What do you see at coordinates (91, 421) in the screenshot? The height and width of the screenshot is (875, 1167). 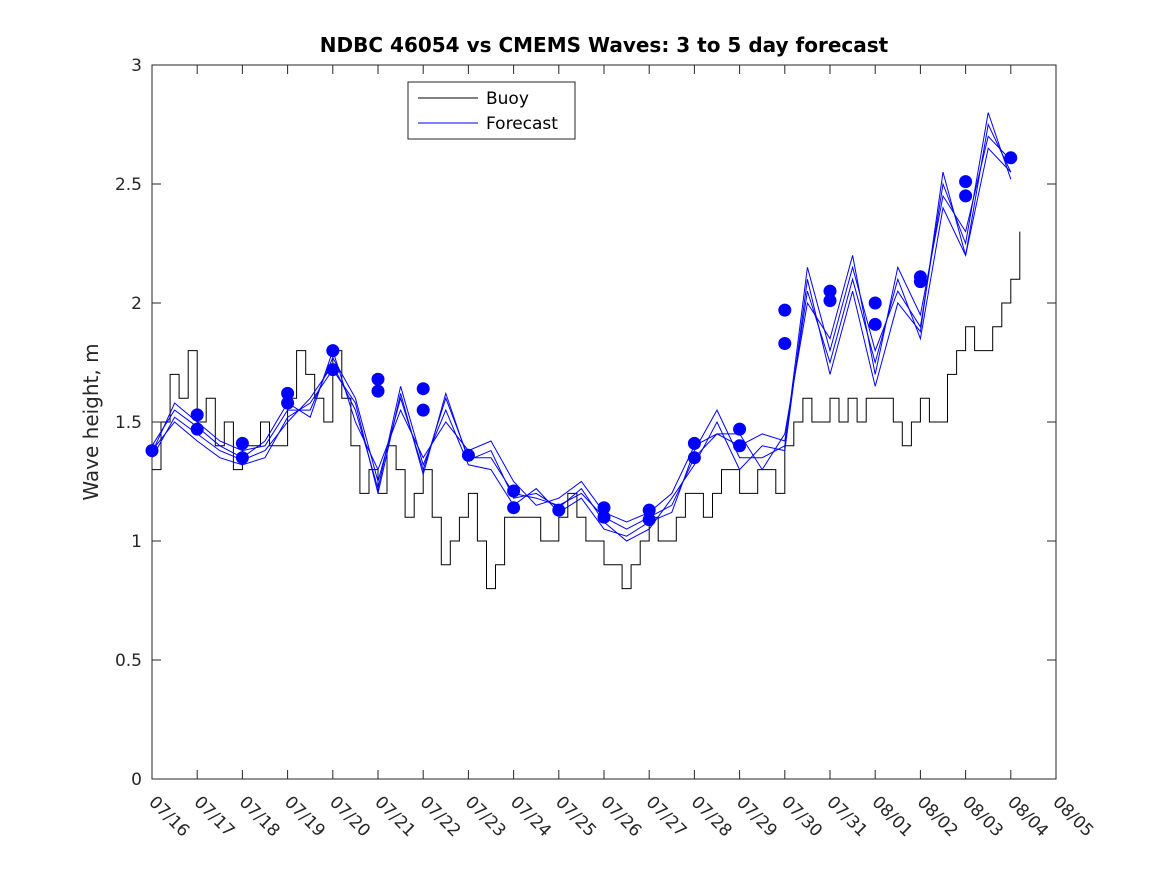 I see `y-axis-label: Wave height, m` at bounding box center [91, 421].